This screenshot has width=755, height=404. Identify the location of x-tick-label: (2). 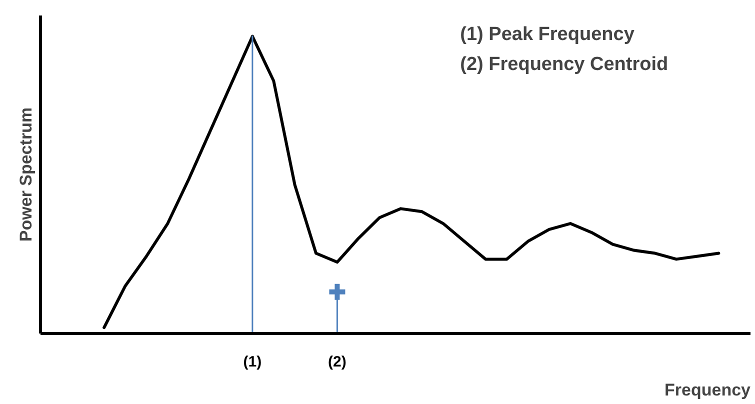
(337, 362).